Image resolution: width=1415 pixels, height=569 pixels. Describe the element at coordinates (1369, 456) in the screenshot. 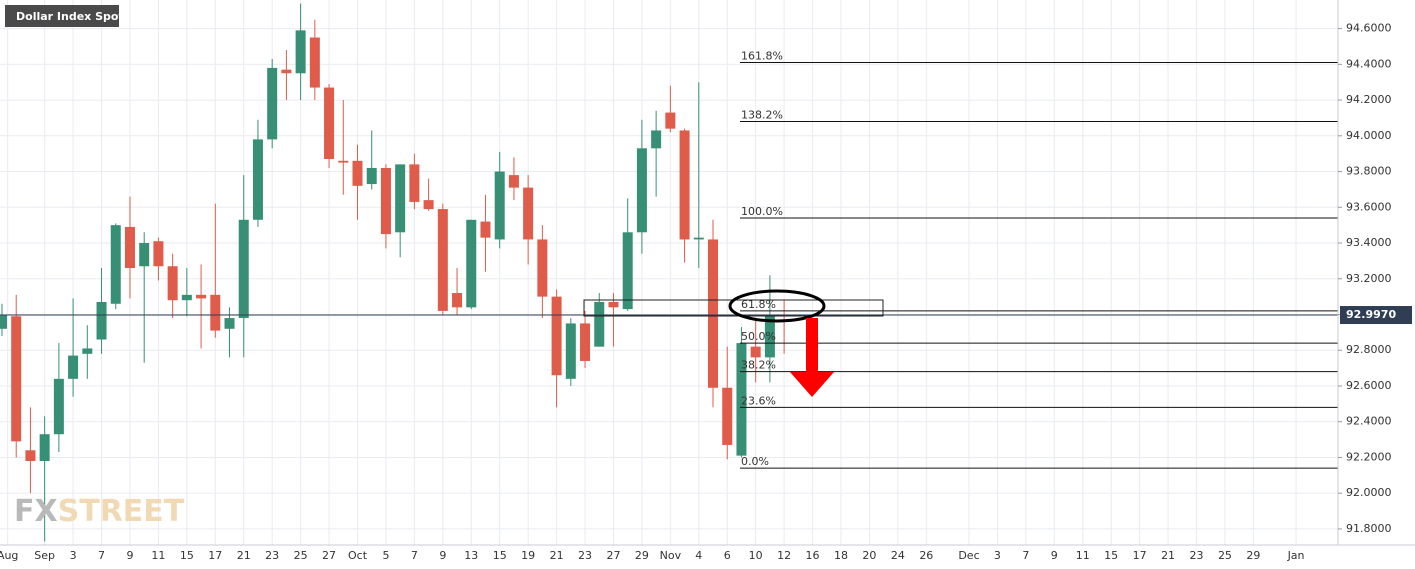

I see `y-tick-label: 92.2000` at that location.